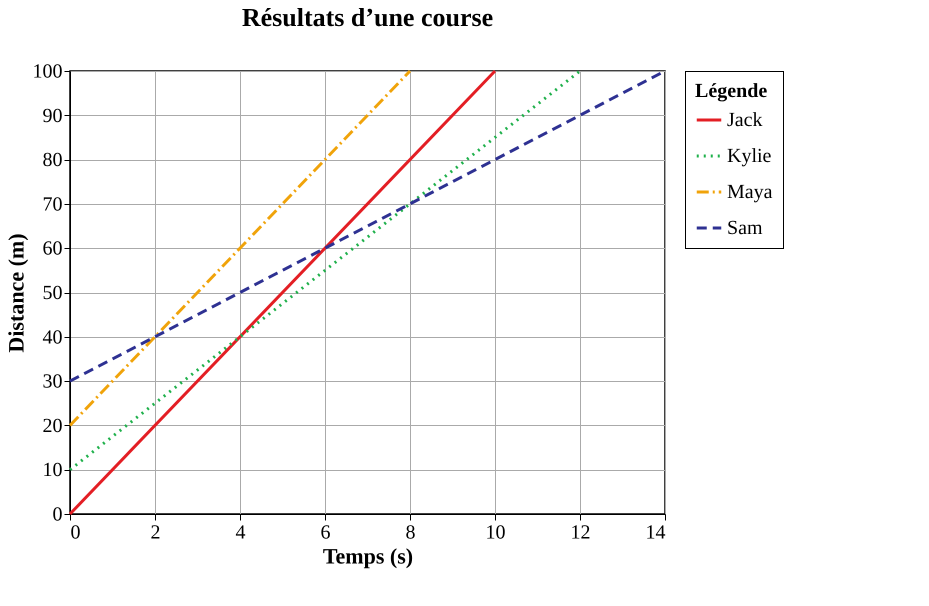  I want to click on y-tick-label: 30, so click(52, 381).